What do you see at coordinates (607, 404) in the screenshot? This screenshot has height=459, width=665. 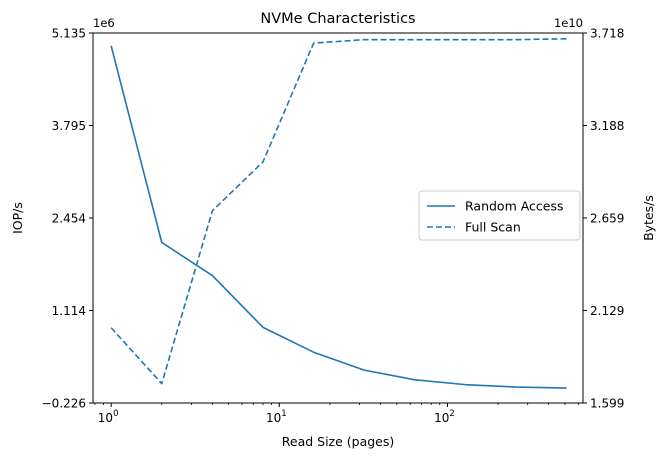 I see `right-tick-label: 1.599` at bounding box center [607, 404].